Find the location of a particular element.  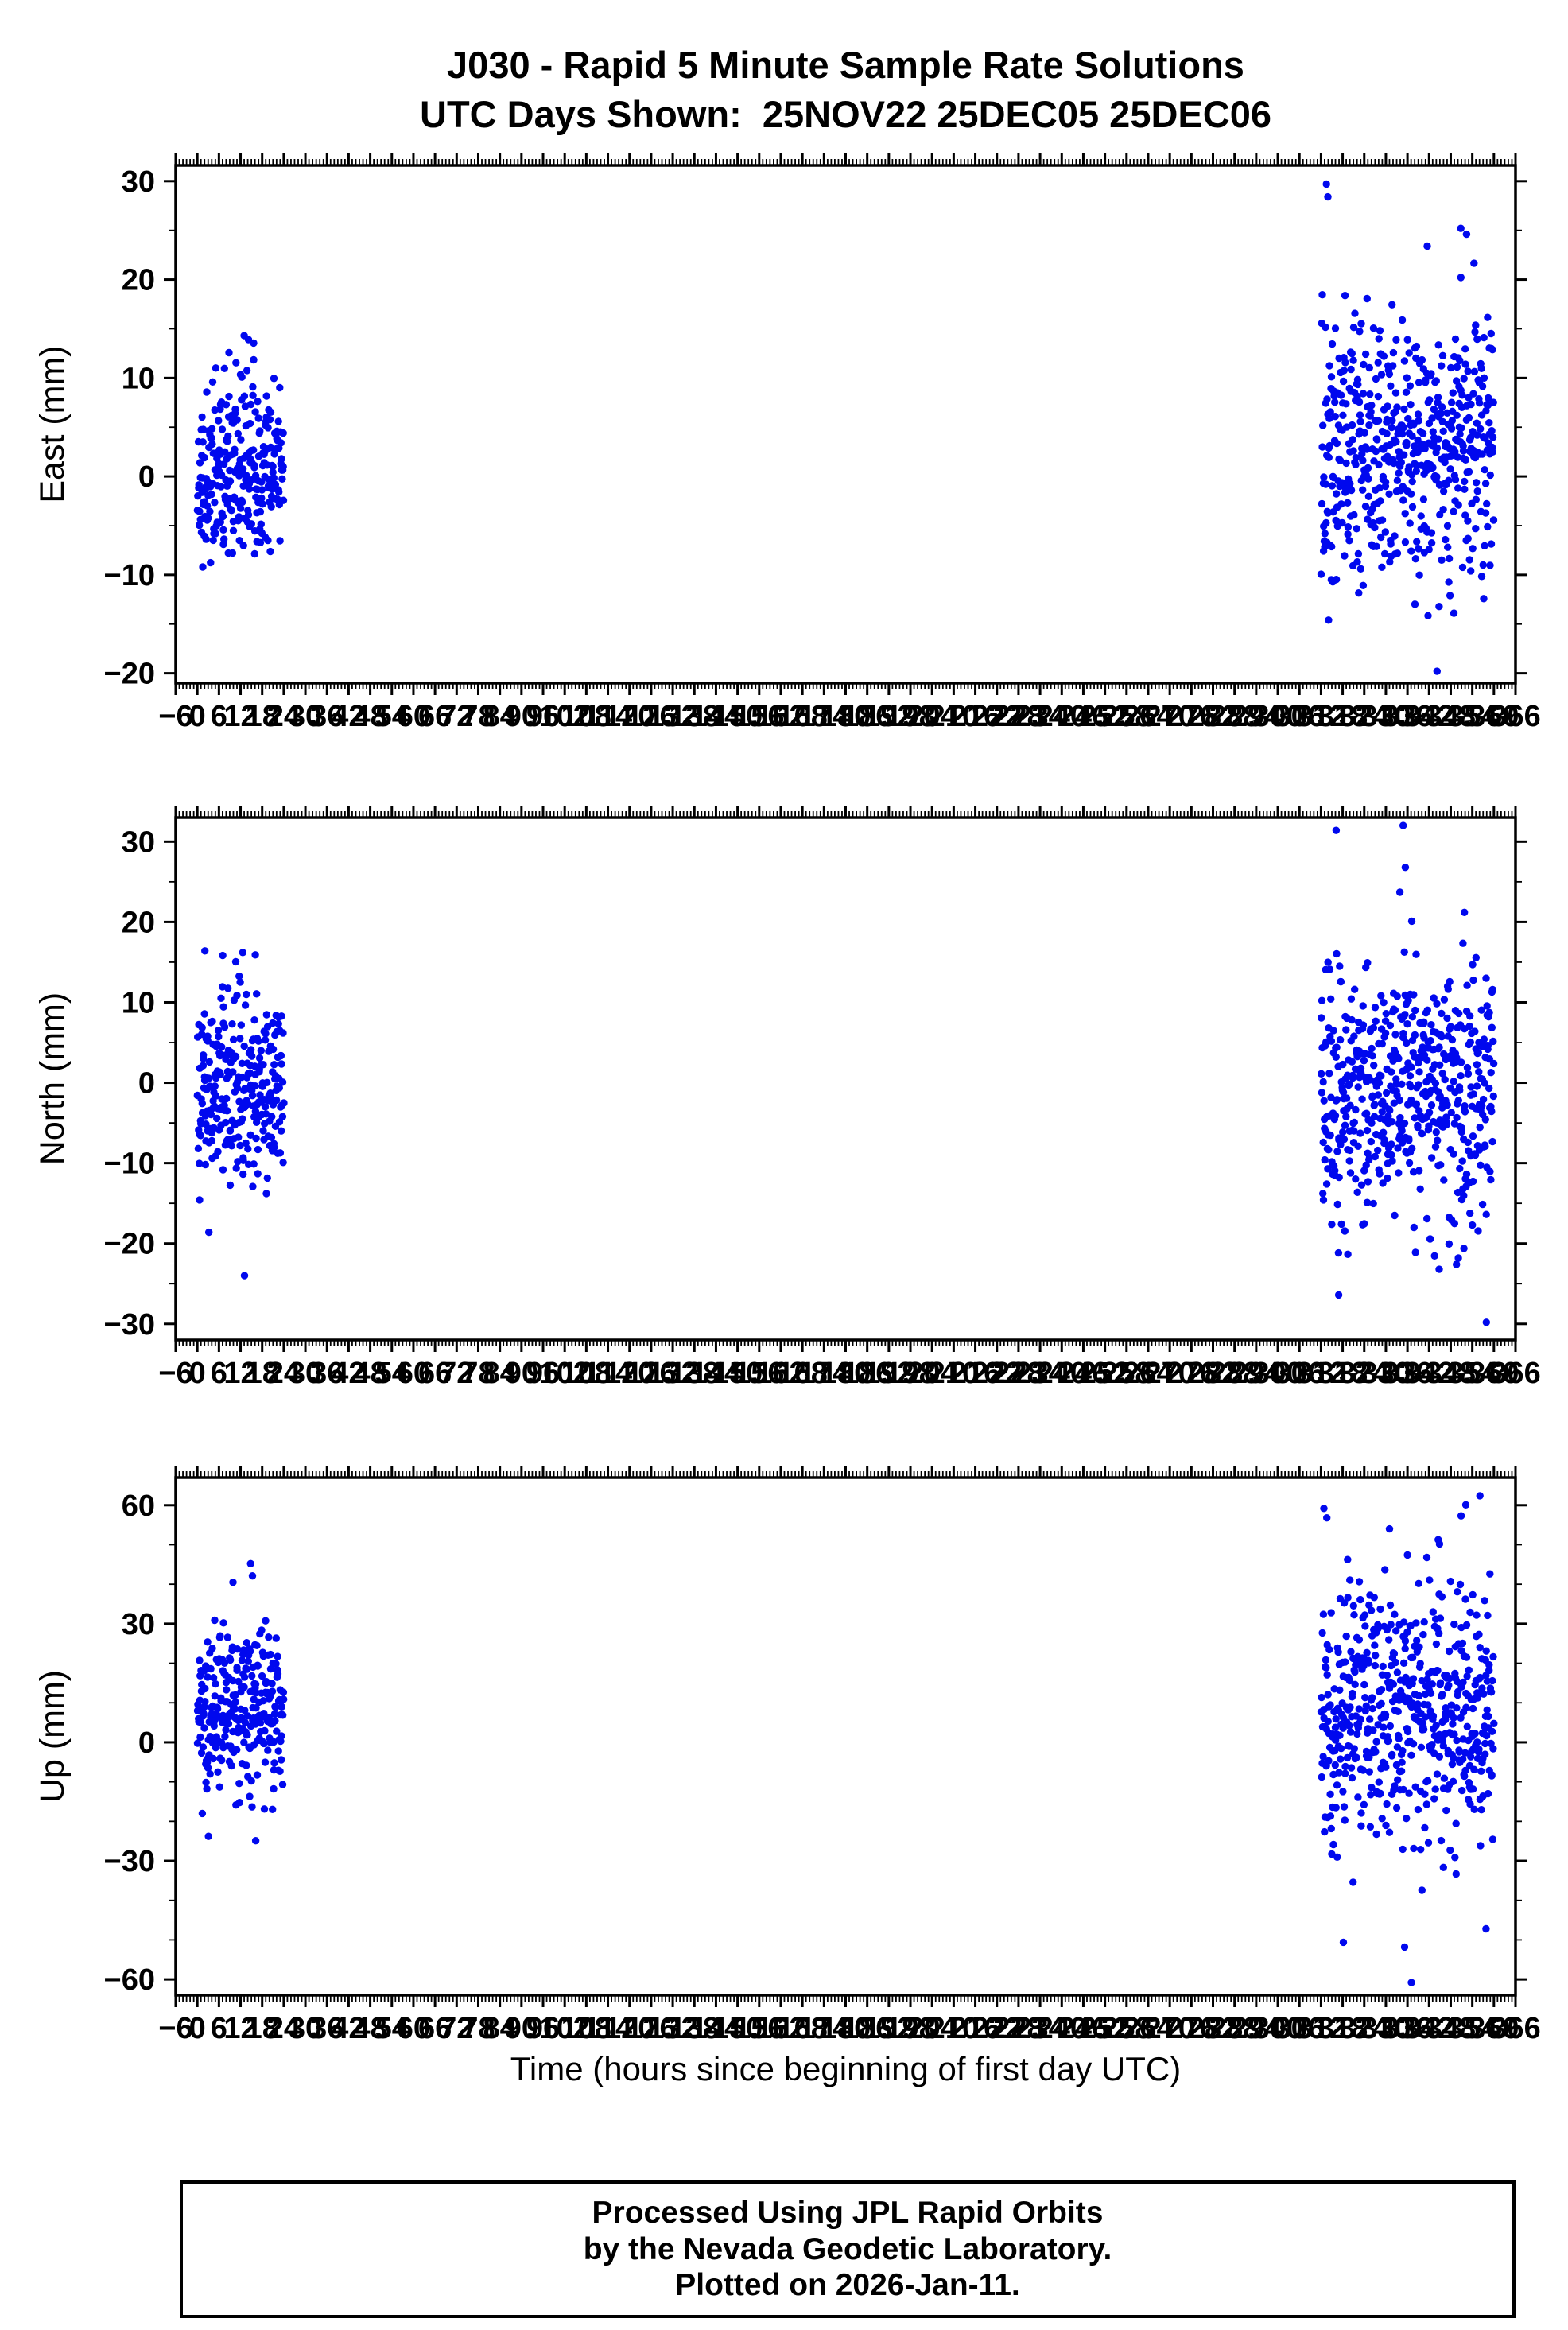

x-tick-label: 258 is located at coordinates (1126, 716).